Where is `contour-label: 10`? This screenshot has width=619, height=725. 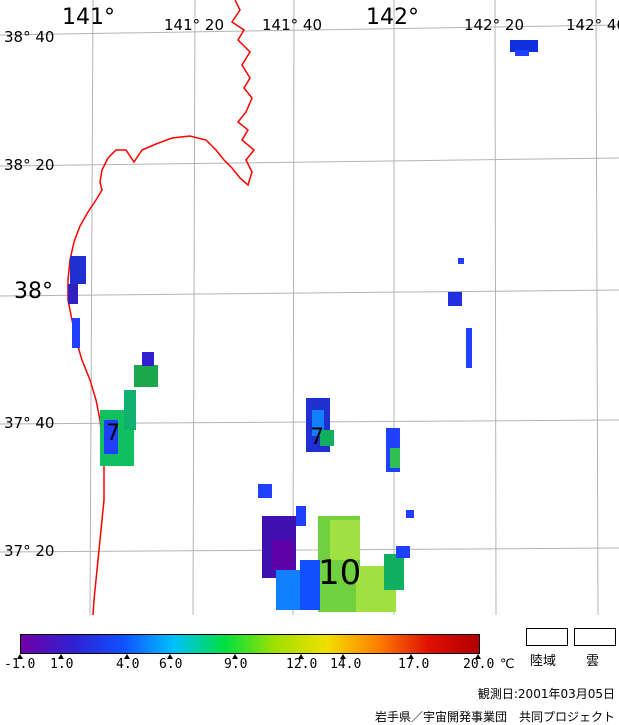
contour-label: 10 is located at coordinates (339, 573).